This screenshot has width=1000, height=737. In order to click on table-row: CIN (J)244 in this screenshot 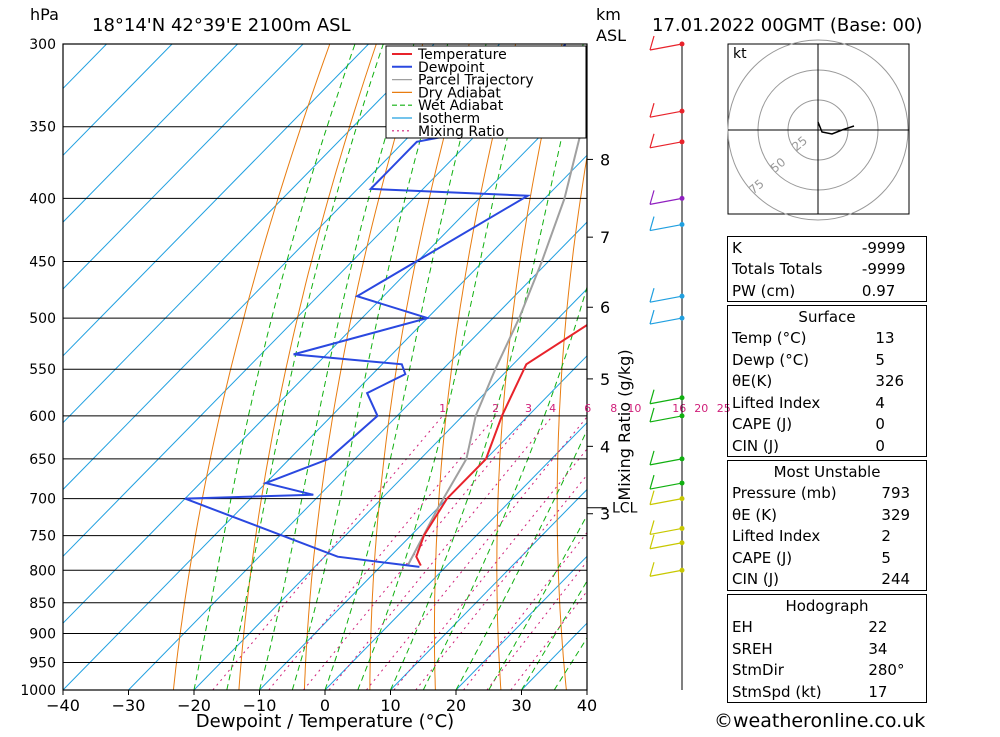, I will do `click(827, 580)`.